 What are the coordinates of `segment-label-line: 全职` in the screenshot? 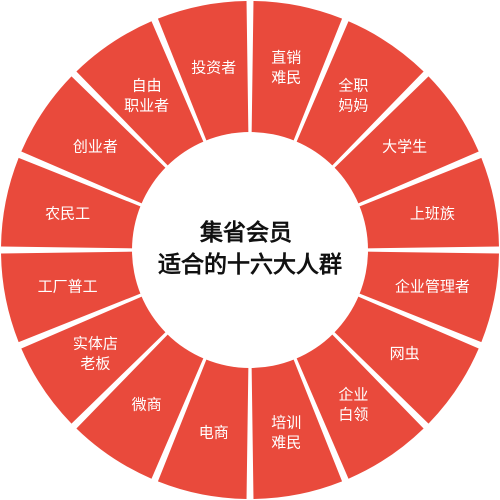 It's located at (353, 85).